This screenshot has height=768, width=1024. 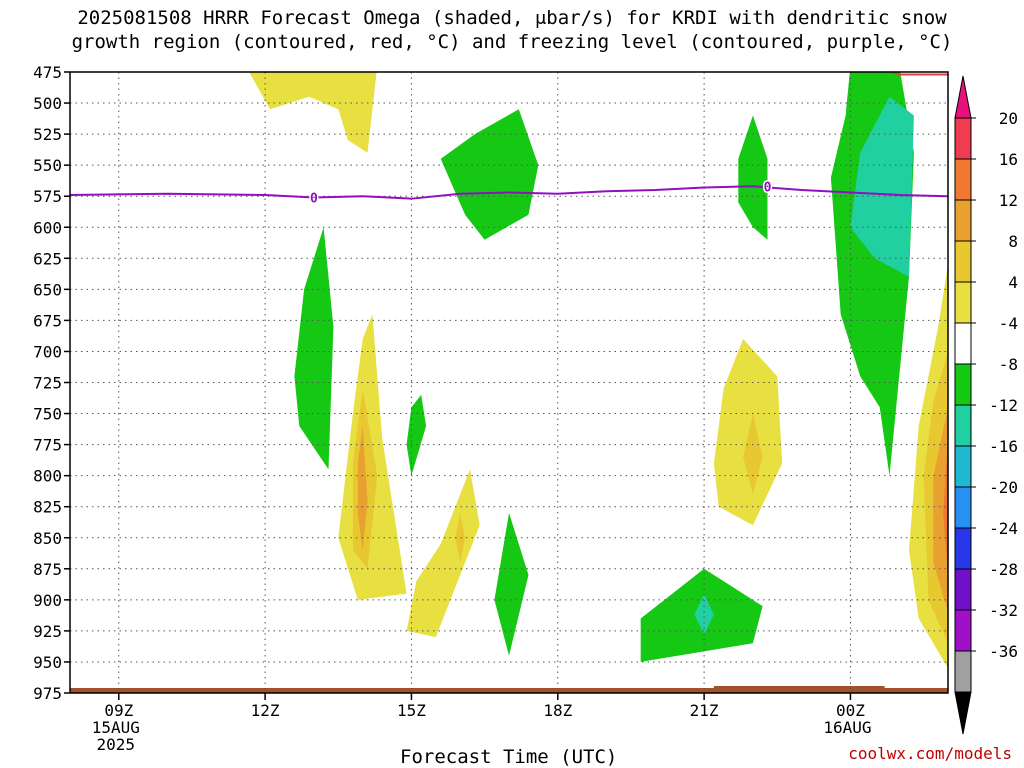 I want to click on y-tick-label-975: 975, so click(x=47, y=693).